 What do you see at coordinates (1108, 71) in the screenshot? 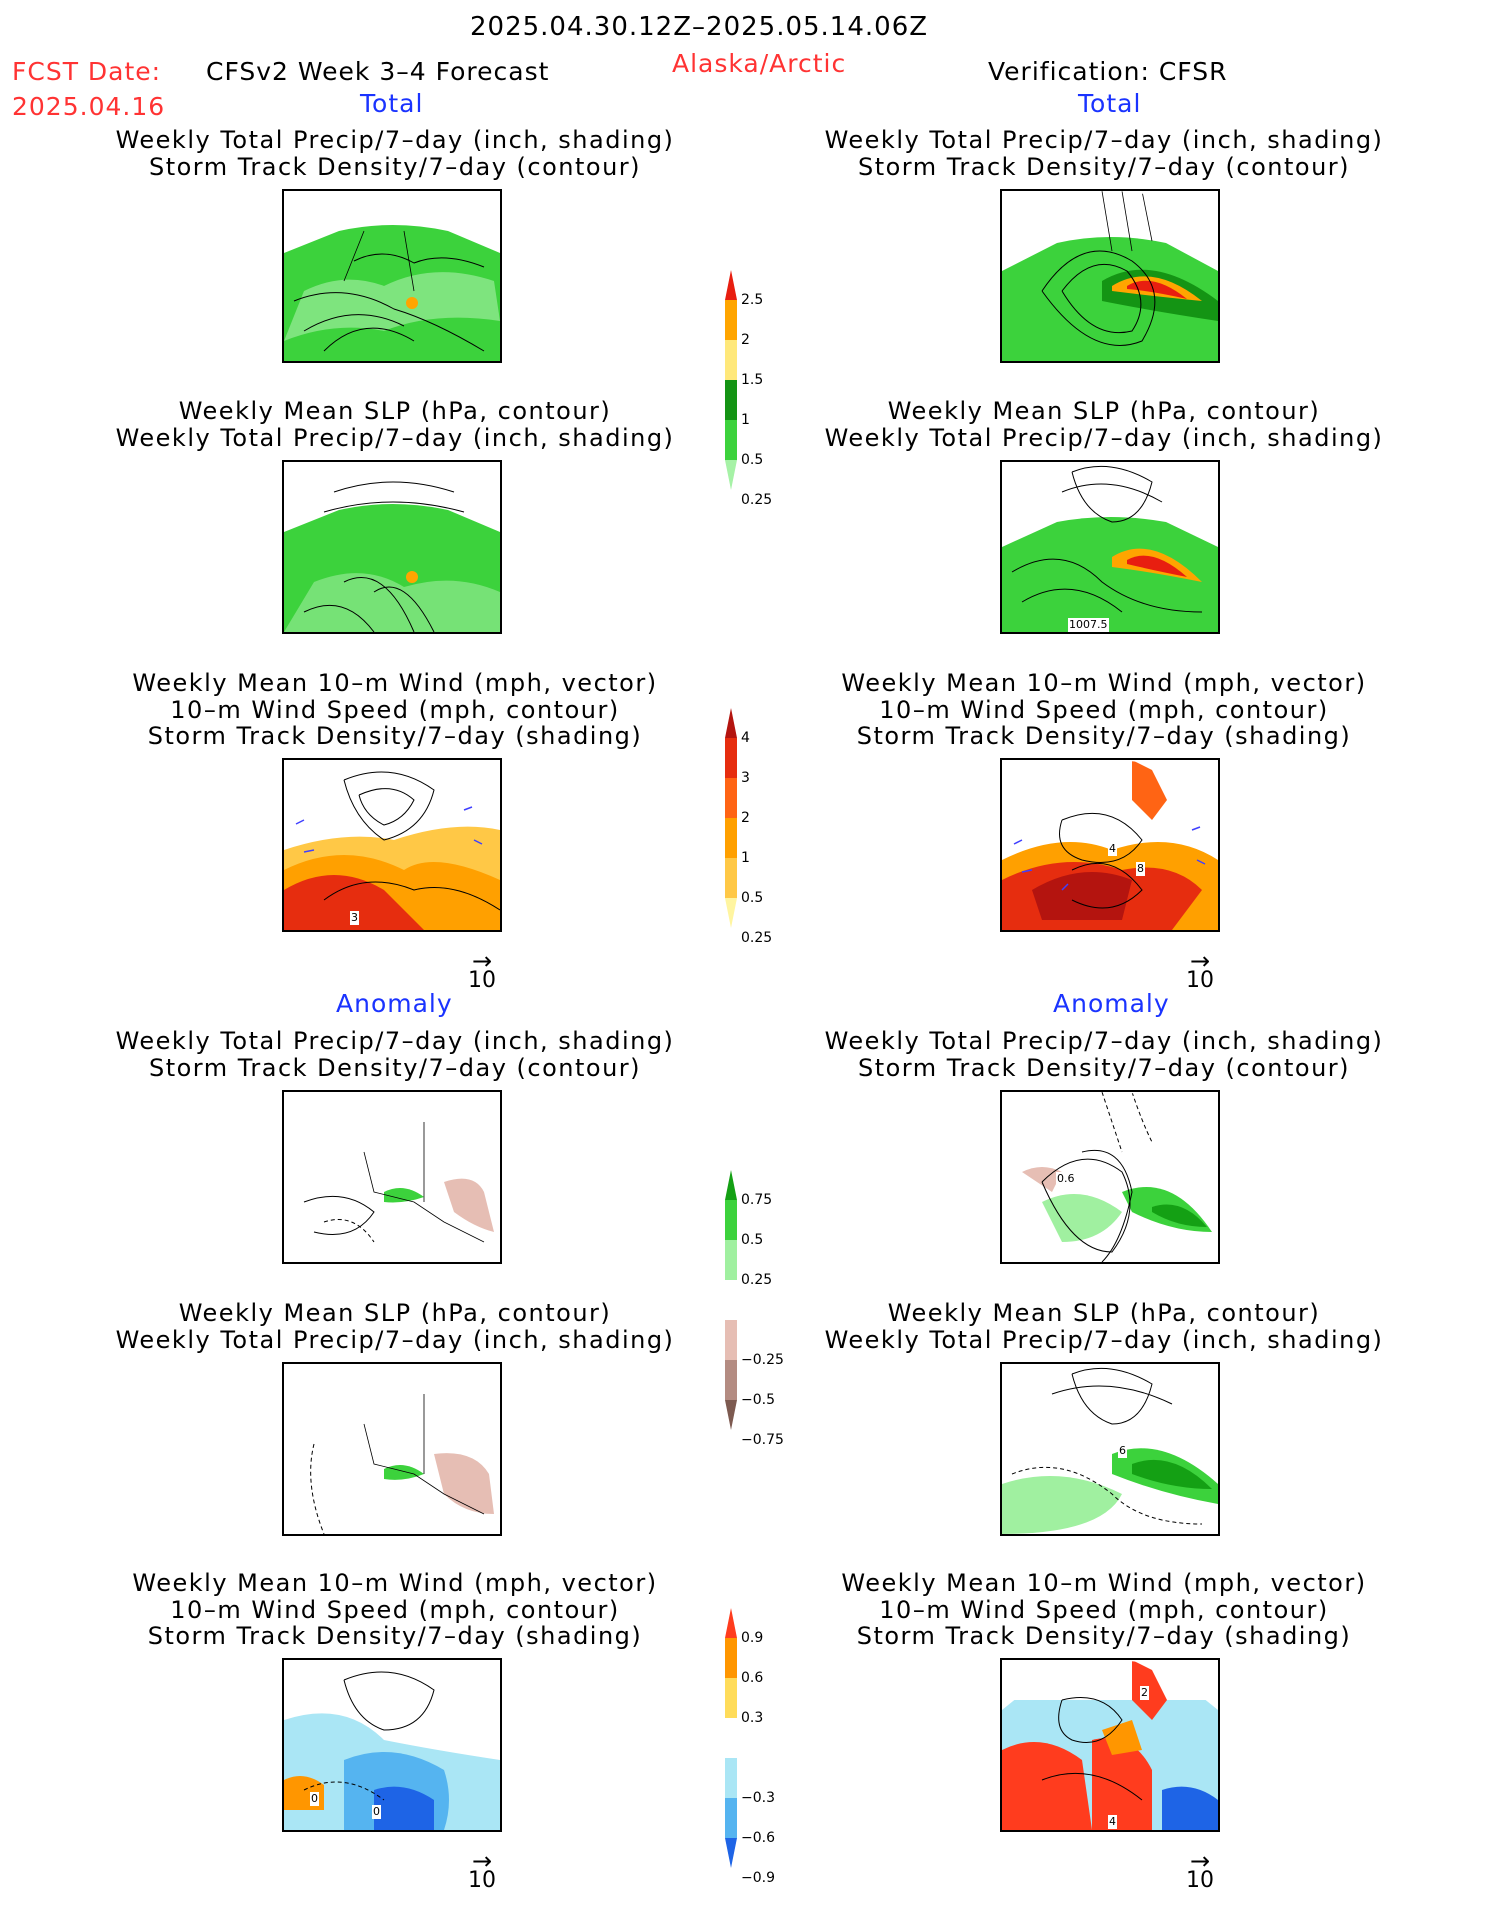
I see `verification-title: Verification: CFSR` at bounding box center [1108, 71].